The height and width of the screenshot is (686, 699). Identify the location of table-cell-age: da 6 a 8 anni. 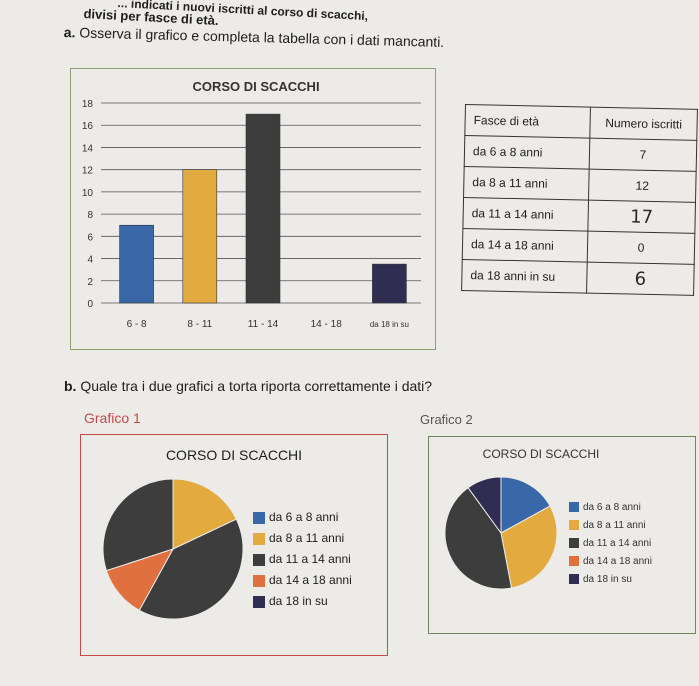
(527, 152).